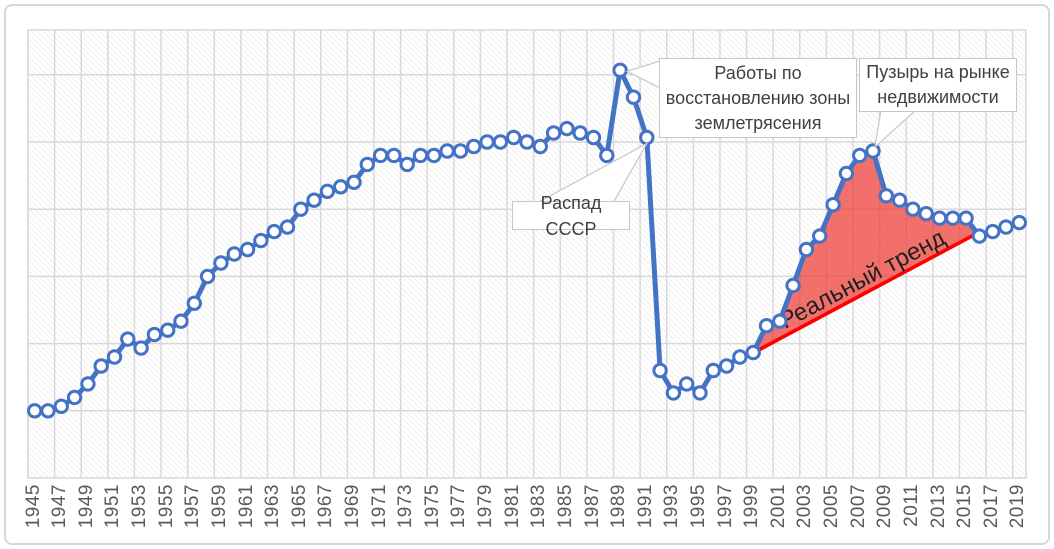  What do you see at coordinates (485, 506) in the screenshot?
I see `x-tick-label: 1979` at bounding box center [485, 506].